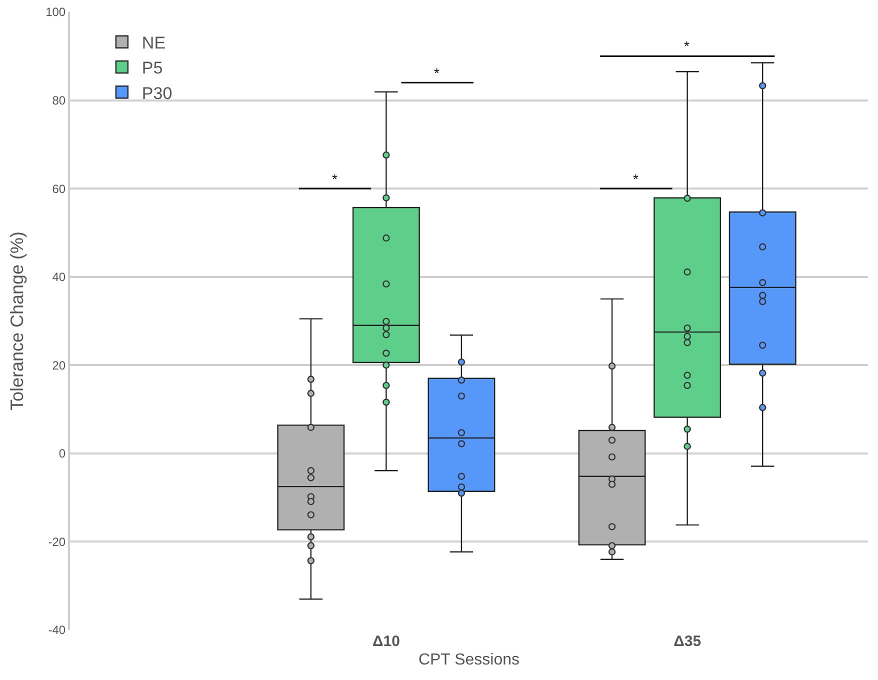  I want to click on legend-label: NE, so click(154, 43).